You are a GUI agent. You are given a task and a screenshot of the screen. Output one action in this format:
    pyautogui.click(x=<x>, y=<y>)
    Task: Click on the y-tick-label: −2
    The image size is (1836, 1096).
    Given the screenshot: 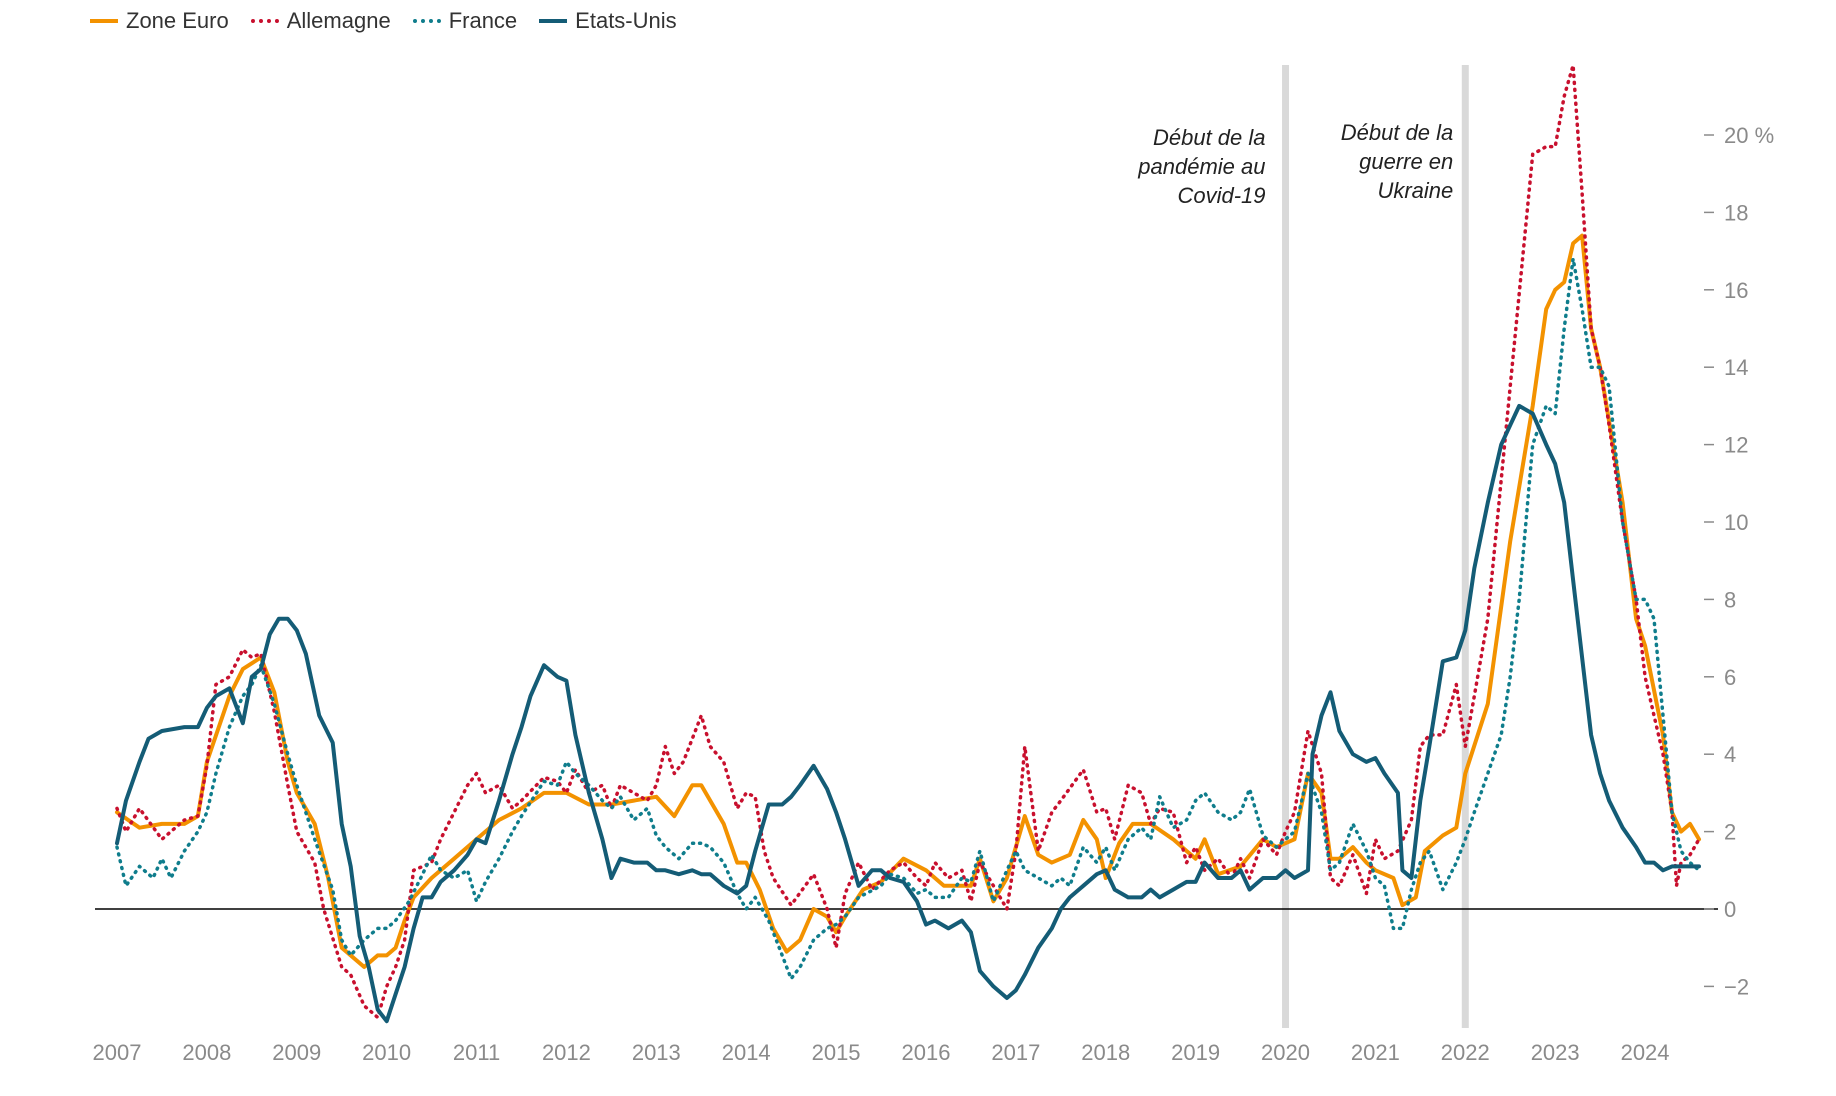 What is the action you would take?
    pyautogui.click(x=1736, y=986)
    